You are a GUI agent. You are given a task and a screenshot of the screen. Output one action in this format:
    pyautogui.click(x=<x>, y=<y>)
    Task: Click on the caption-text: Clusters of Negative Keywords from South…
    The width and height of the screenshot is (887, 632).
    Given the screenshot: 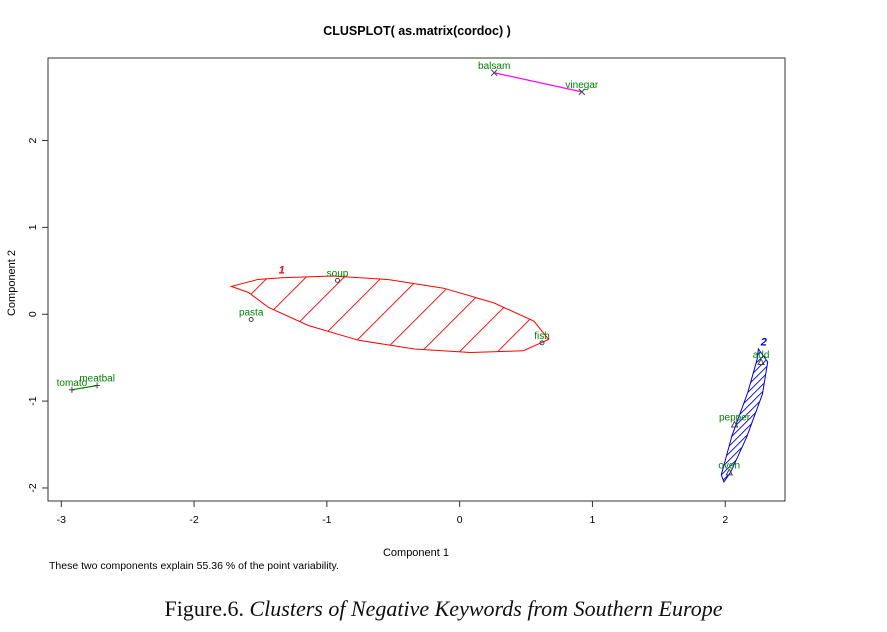 What is the action you would take?
    pyautogui.click(x=486, y=608)
    